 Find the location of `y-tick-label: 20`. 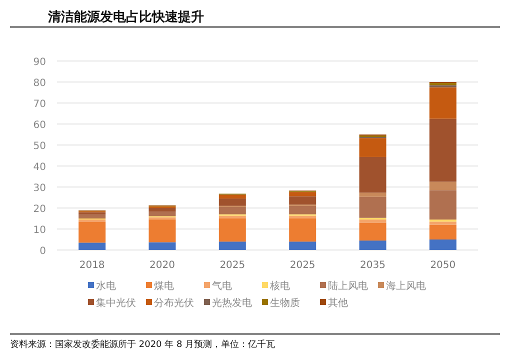

y-tick-label: 20 is located at coordinates (39, 209).